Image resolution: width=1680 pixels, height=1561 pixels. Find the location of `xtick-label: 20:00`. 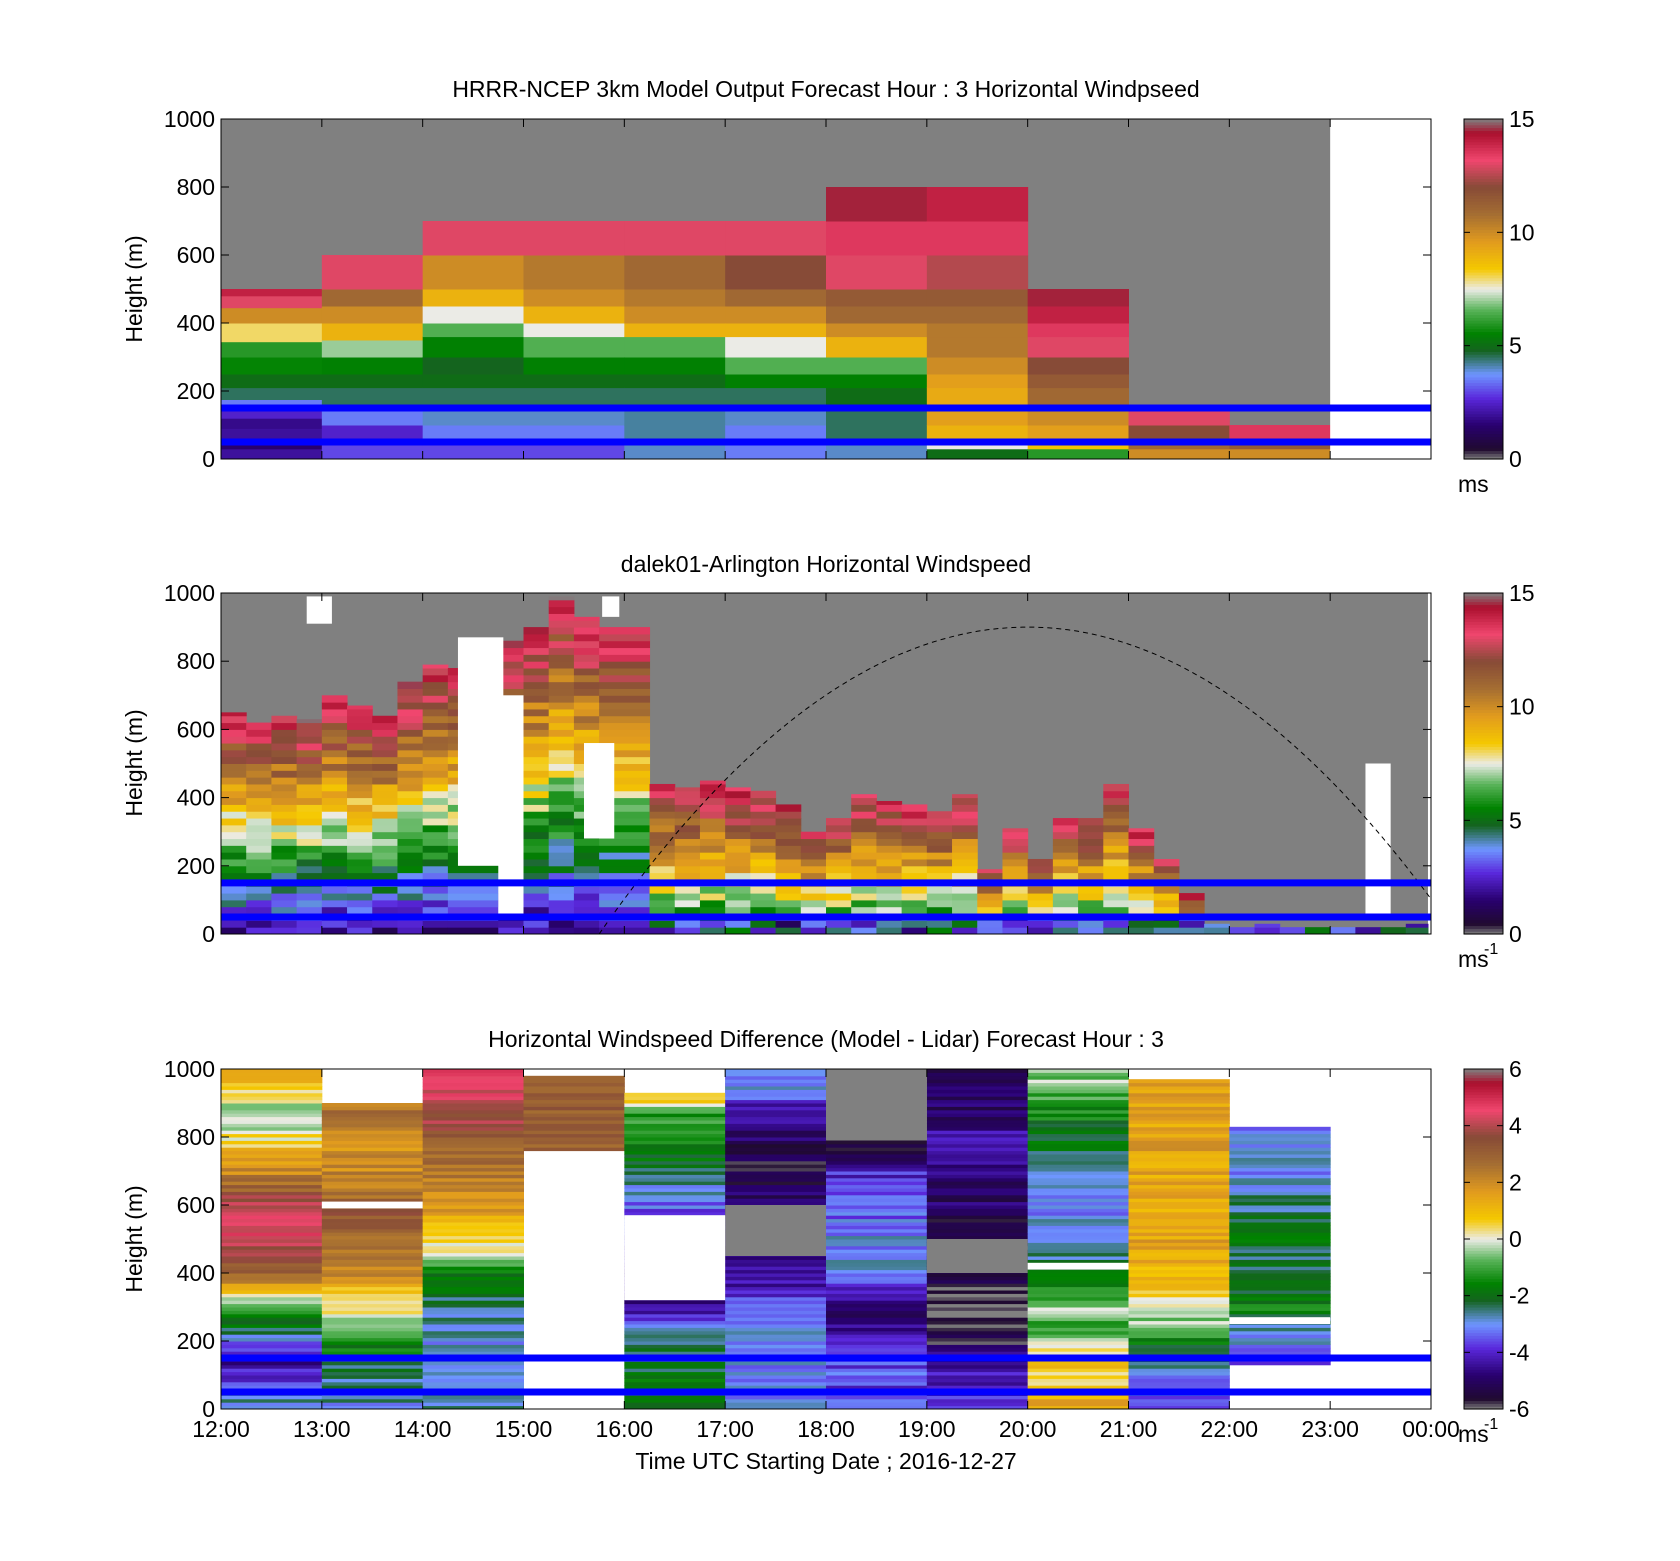

xtick-label: 20:00 is located at coordinates (1028, 1429).